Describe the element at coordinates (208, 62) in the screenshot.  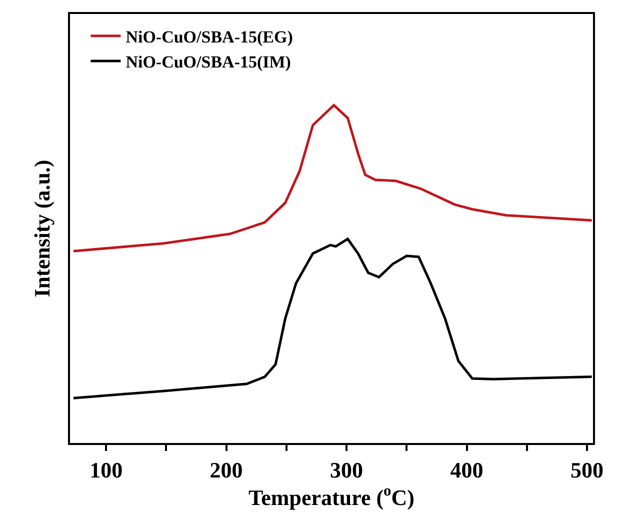
I see `legend-label: NiO-CuO/SBA-15(IM)` at that location.